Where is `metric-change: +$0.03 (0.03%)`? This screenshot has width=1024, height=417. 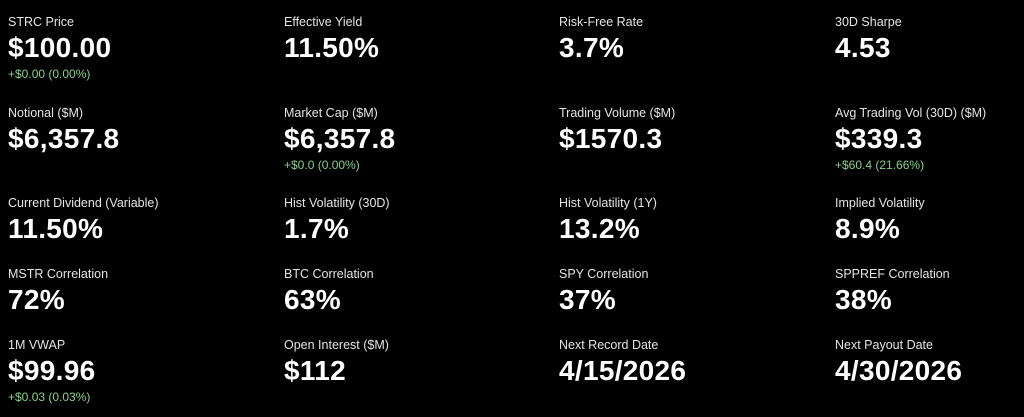
metric-change: +$0.03 (0.03%) is located at coordinates (49, 397).